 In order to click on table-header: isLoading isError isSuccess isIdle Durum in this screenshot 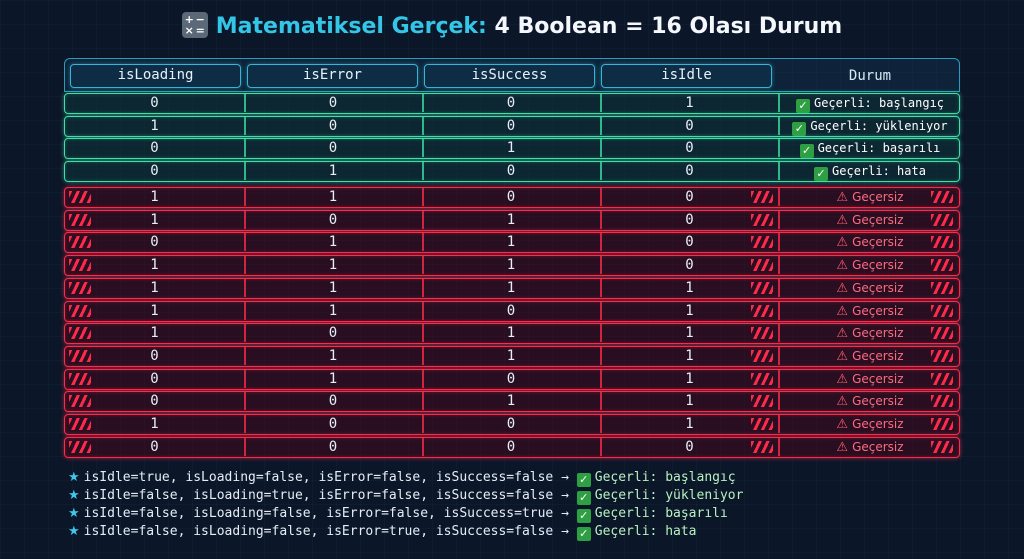, I will do `click(512, 75)`.